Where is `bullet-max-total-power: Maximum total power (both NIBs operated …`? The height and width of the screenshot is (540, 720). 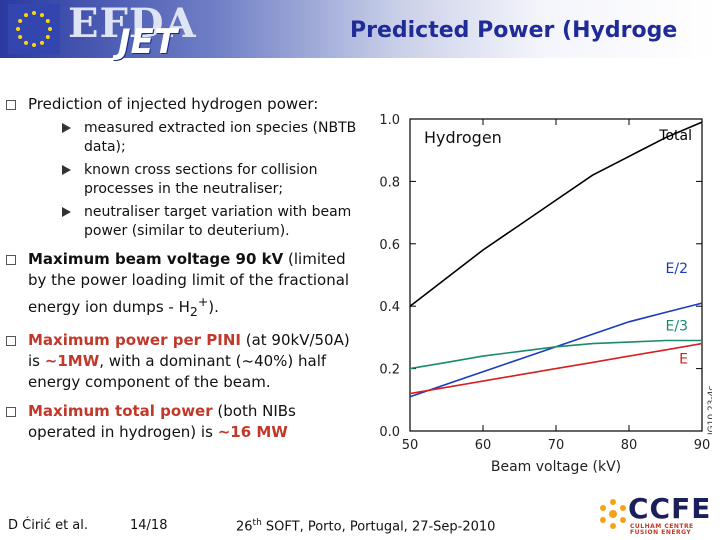
bullet-max-total-power: Maximum total power (both NIBs operated … is located at coordinates (183, 422).